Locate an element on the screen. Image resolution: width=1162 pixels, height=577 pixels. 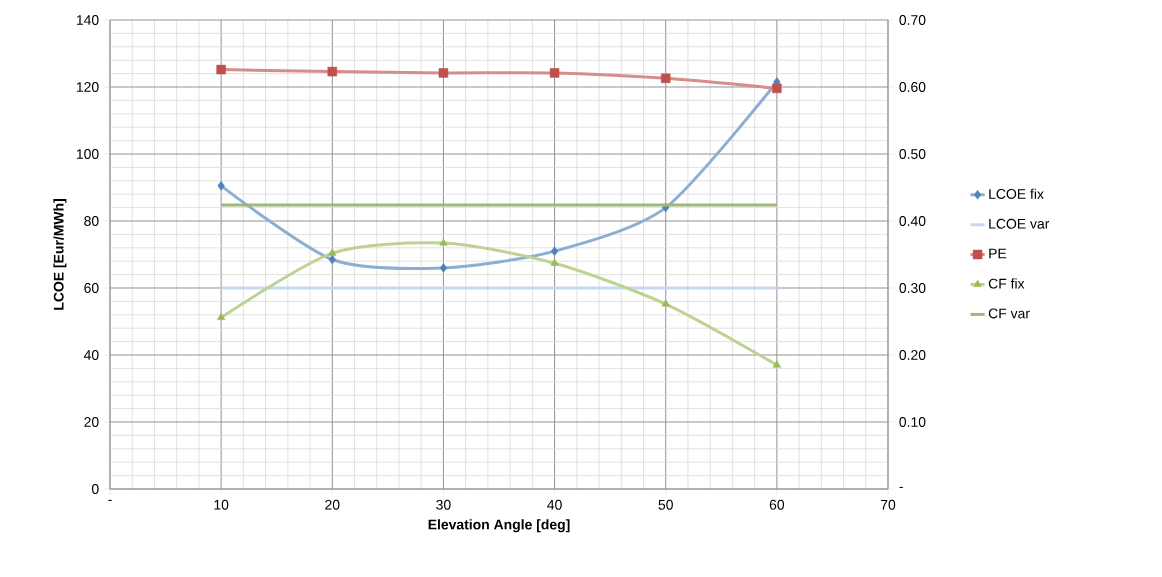
y2-tick-label: 0.60 is located at coordinates (912, 87).